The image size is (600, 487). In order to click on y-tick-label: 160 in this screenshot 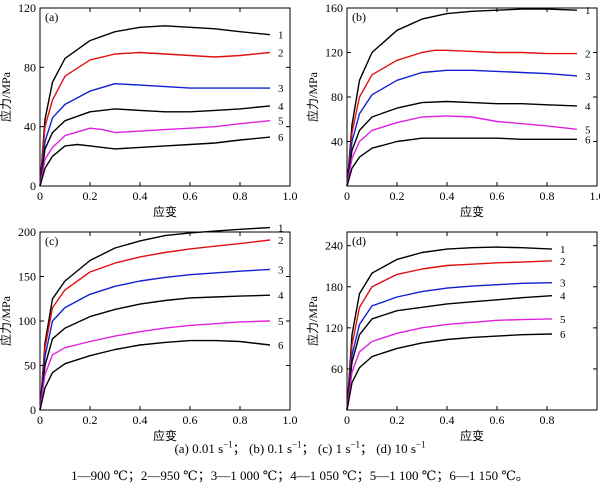, I will do `click(334, 8)`.